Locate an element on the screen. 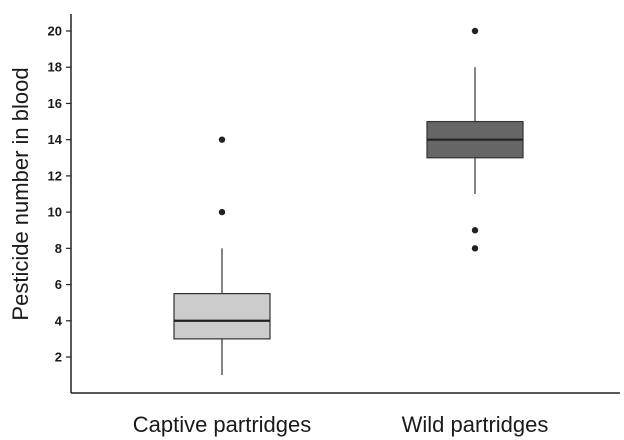 This screenshot has width=624, height=440. category-labels: Captive partridges Wild partridges is located at coordinates (341, 424).